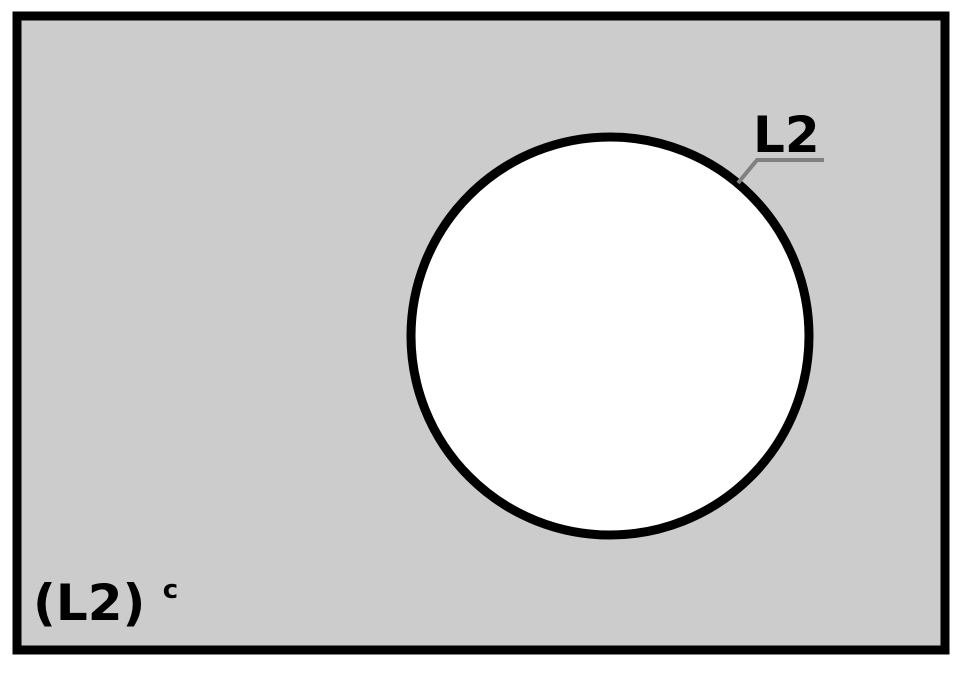 The height and width of the screenshot is (674, 972). Describe the element at coordinates (786, 135) in the screenshot. I see `set-l2-label: L2` at that location.